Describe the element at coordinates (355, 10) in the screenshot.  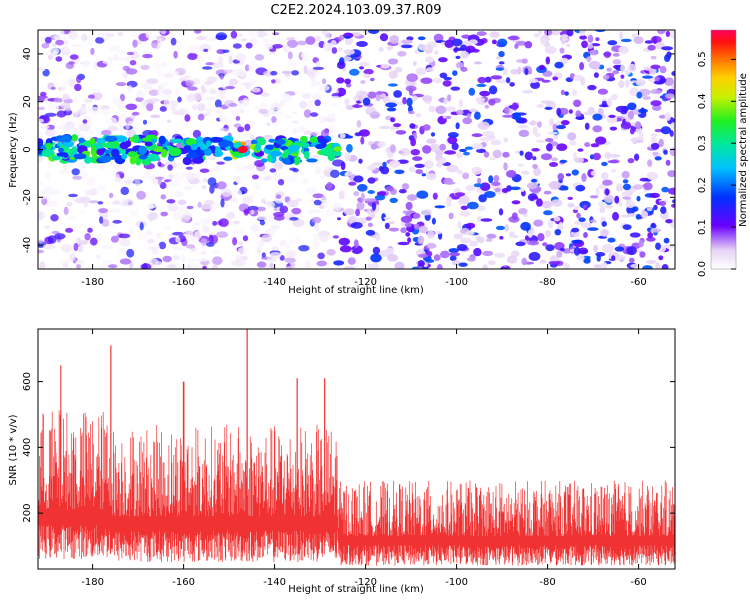
I see `figure-title: C2E2.2024.103.09.37.R09` at that location.